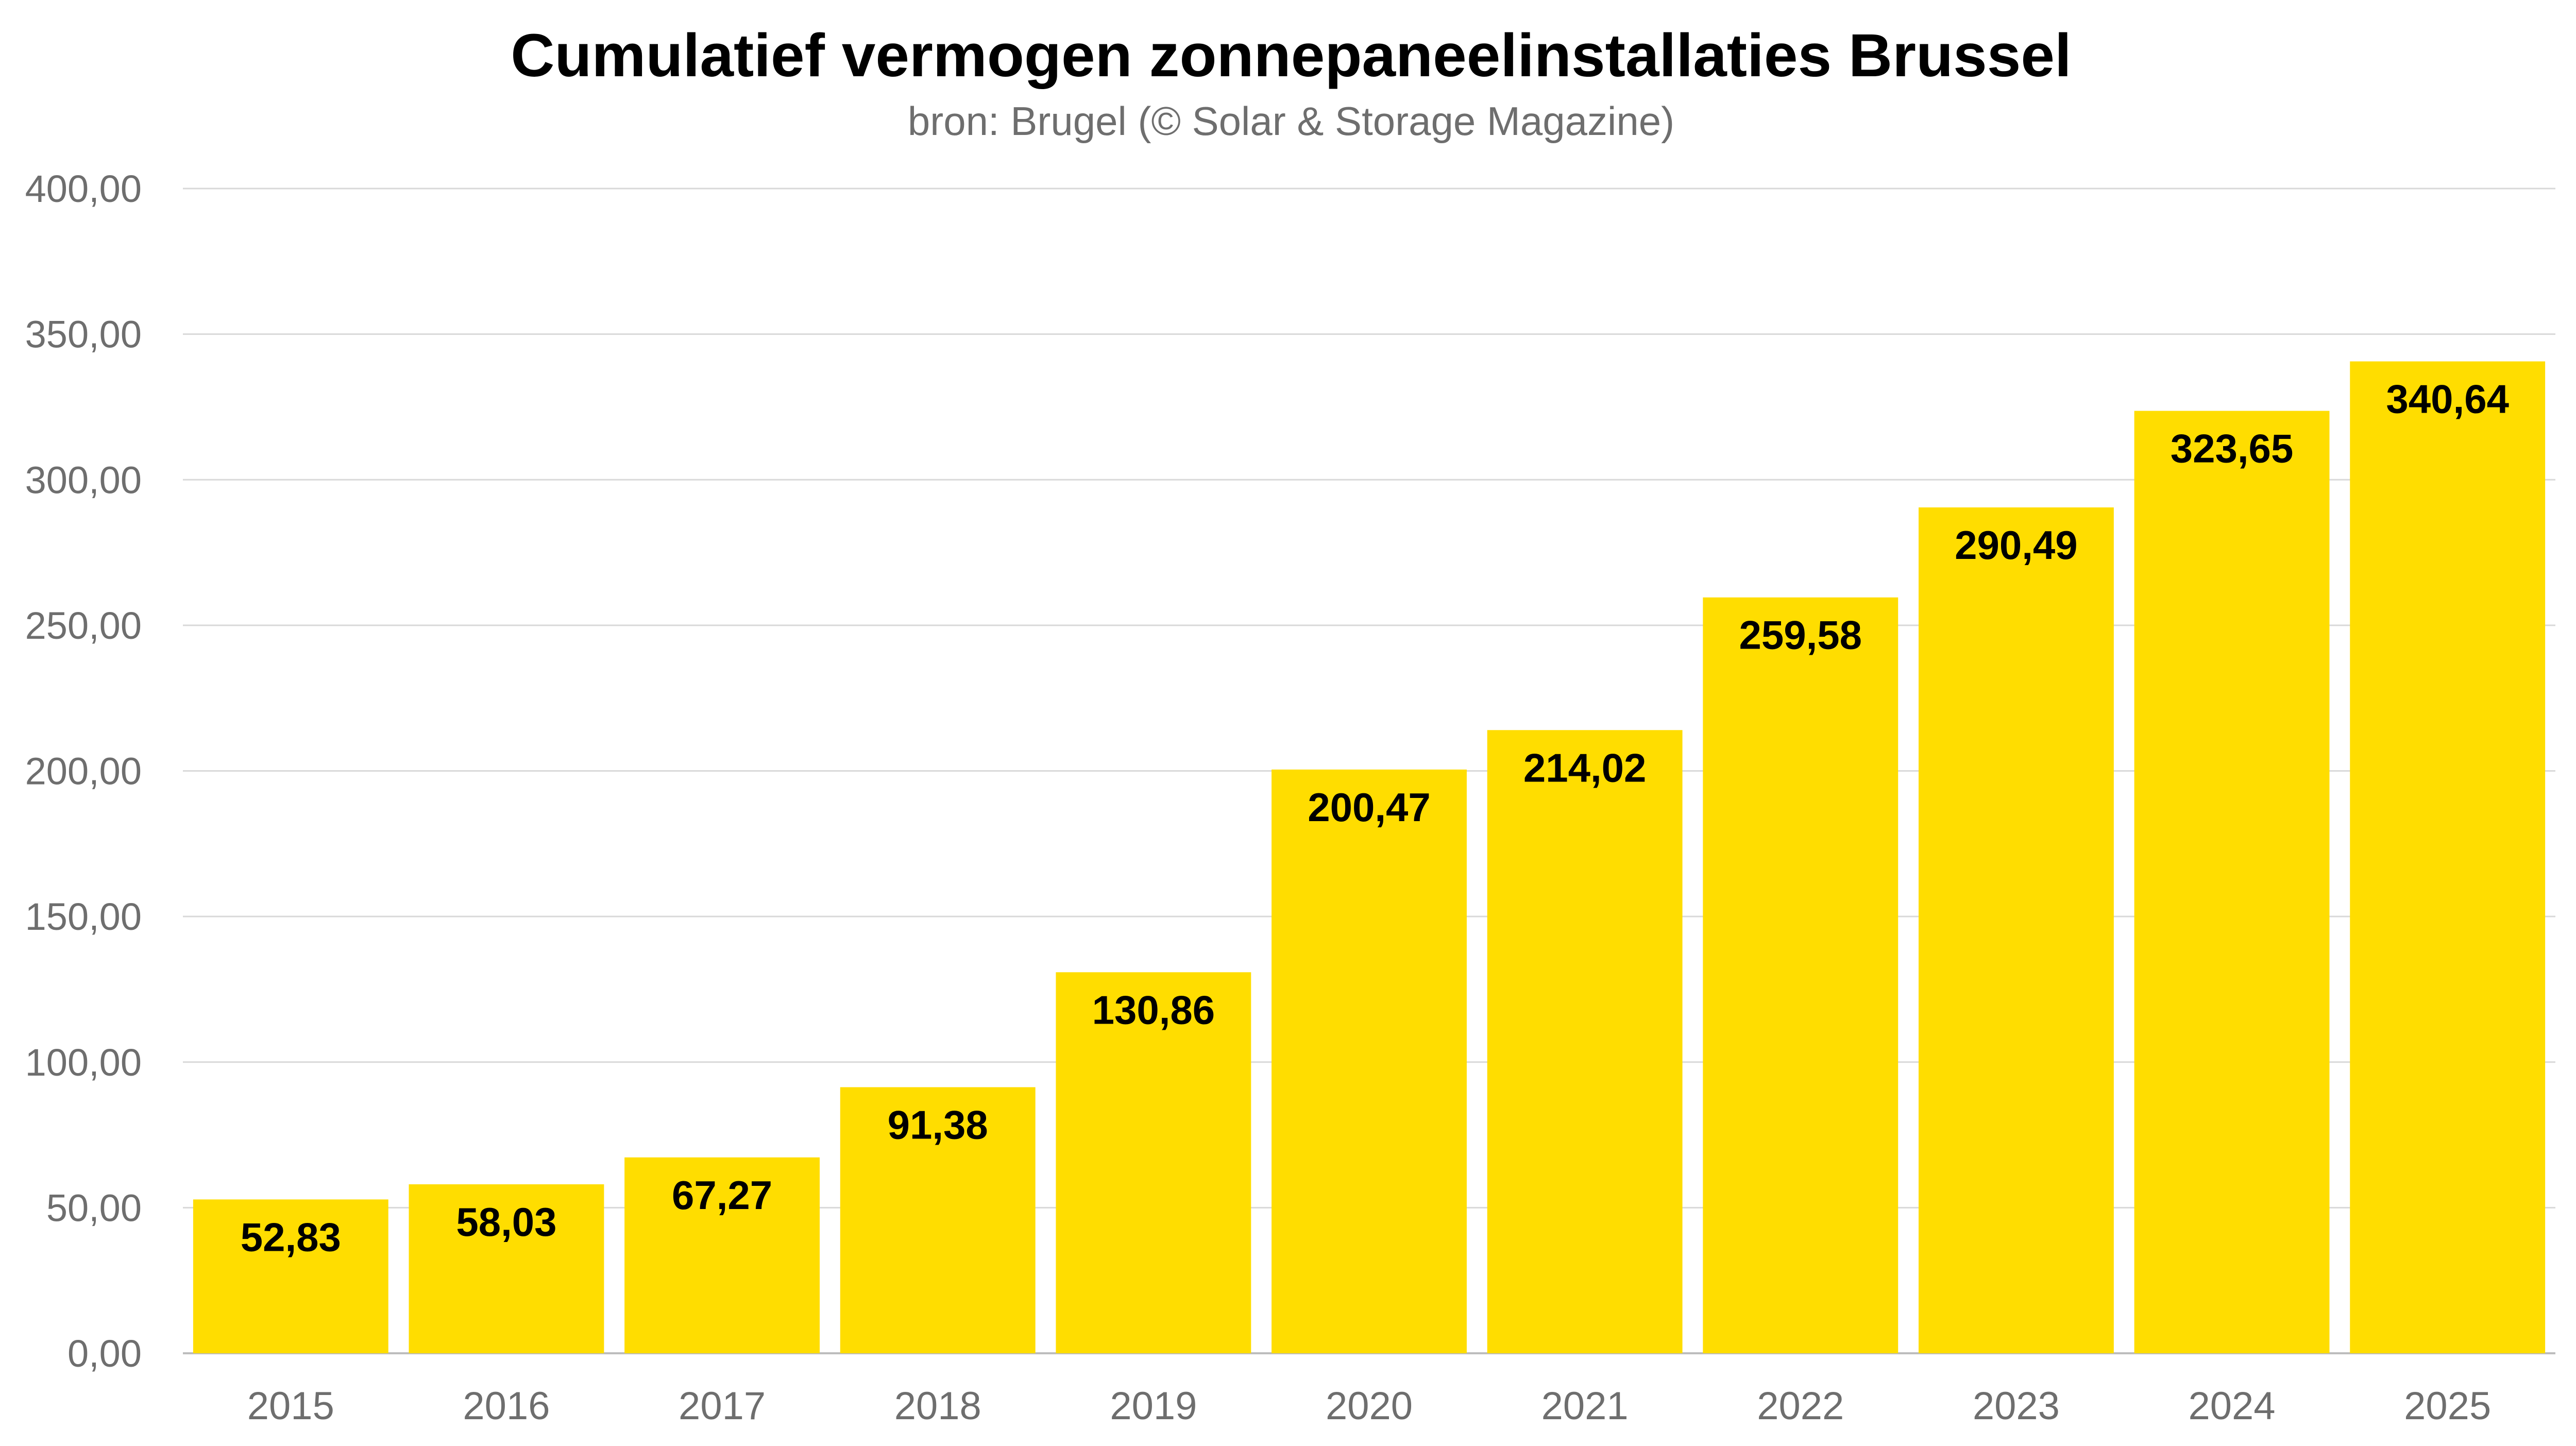  I want to click on x-tick-label: 2021, so click(1585, 1406).